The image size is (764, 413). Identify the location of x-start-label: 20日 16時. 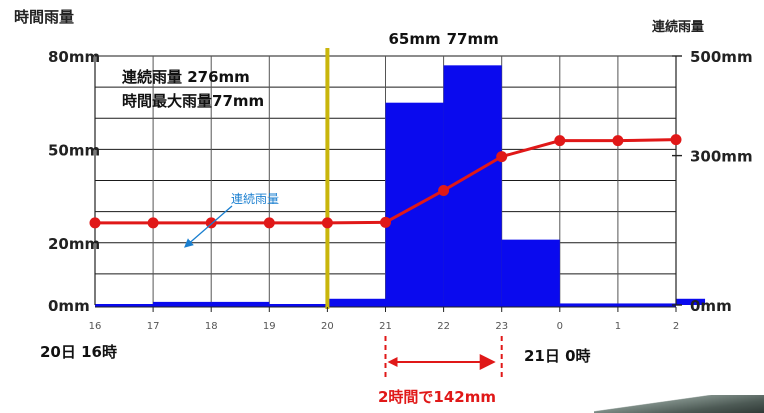
(78, 352).